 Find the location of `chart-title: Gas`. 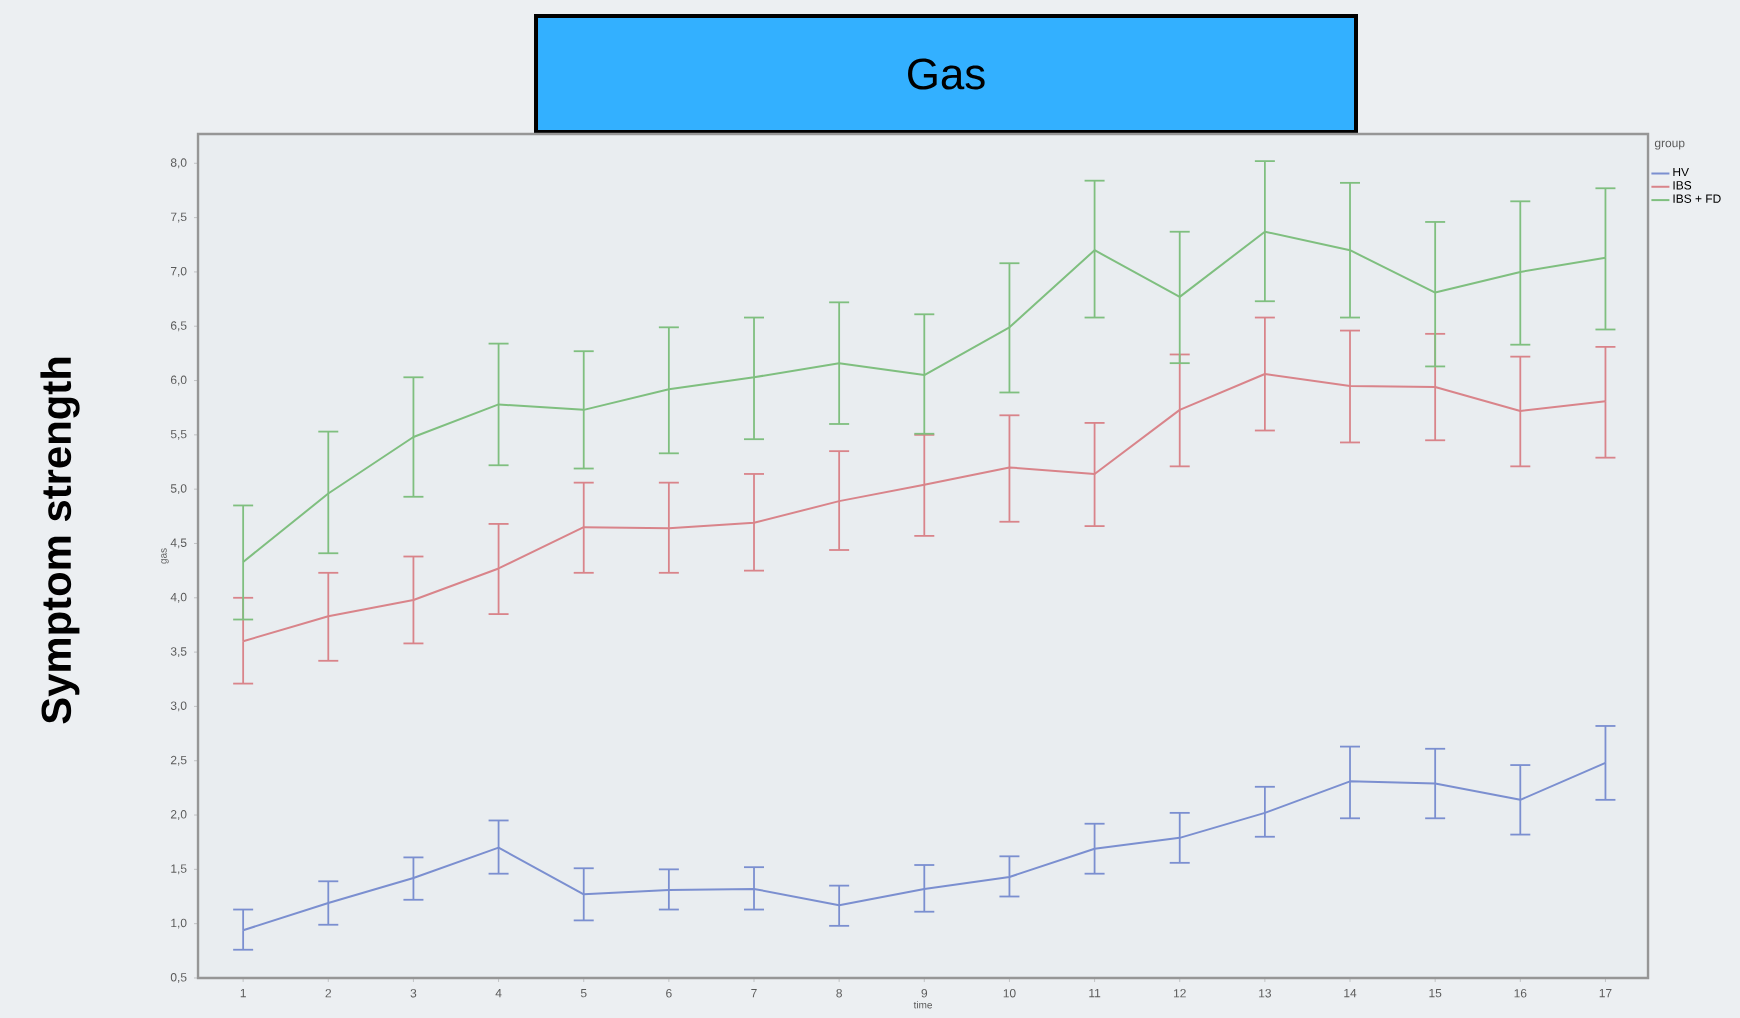

chart-title: Gas is located at coordinates (946, 74).